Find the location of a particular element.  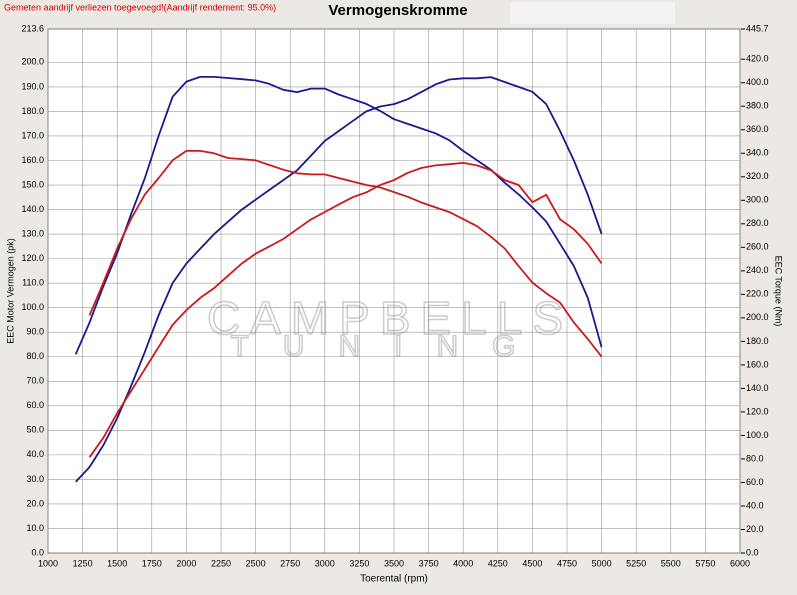

y-tick-label: 150.0 is located at coordinates (32, 184).